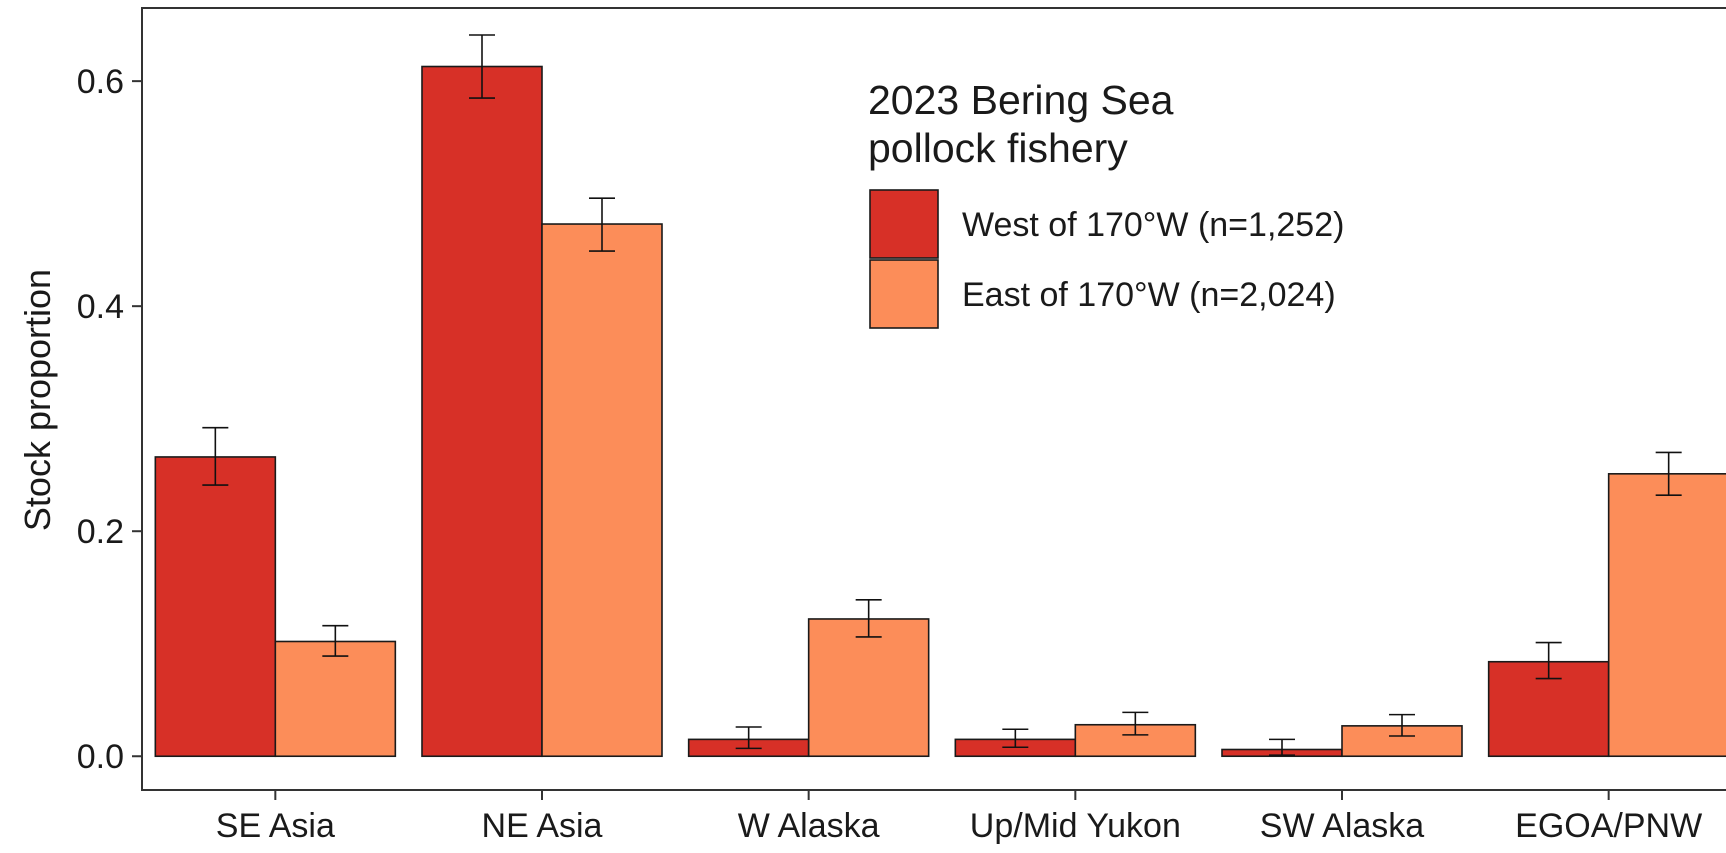 This screenshot has width=1726, height=853. What do you see at coordinates (275, 826) in the screenshot?
I see `x-tick-label: SE Asia` at bounding box center [275, 826].